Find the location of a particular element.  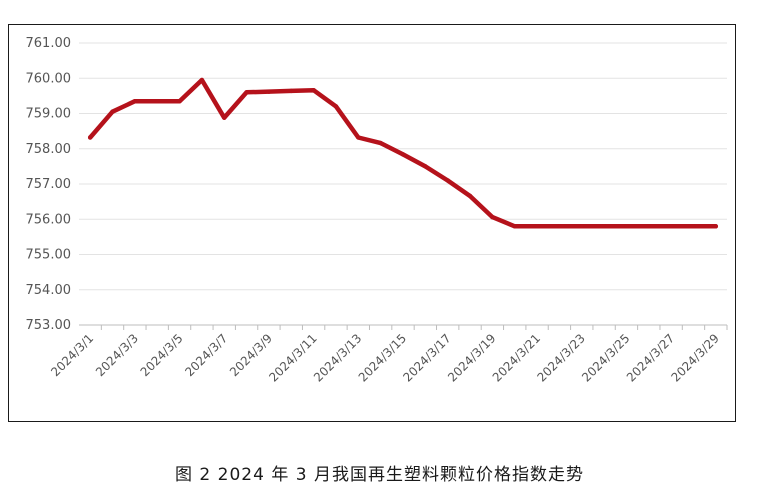

y-tick-label: 759.00 is located at coordinates (49, 114).